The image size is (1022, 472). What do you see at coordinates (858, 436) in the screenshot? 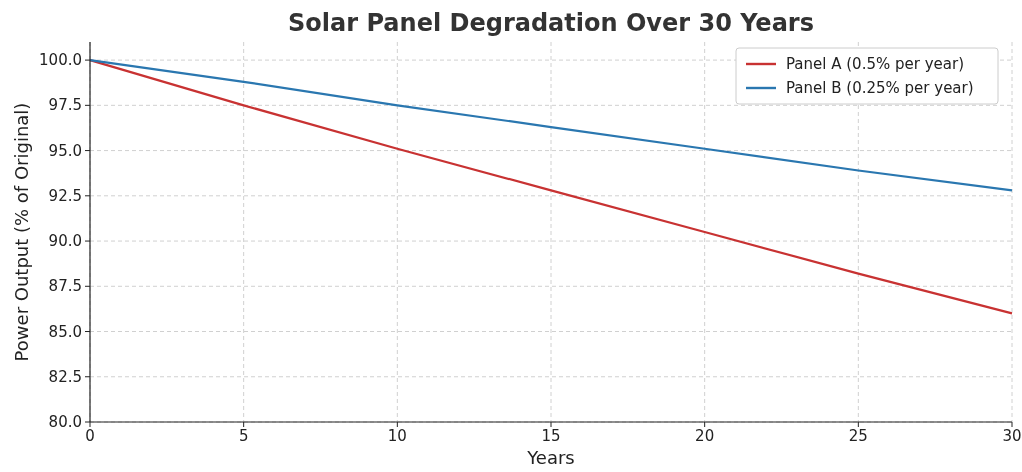
I see `x-tick-label: 25` at bounding box center [858, 436].